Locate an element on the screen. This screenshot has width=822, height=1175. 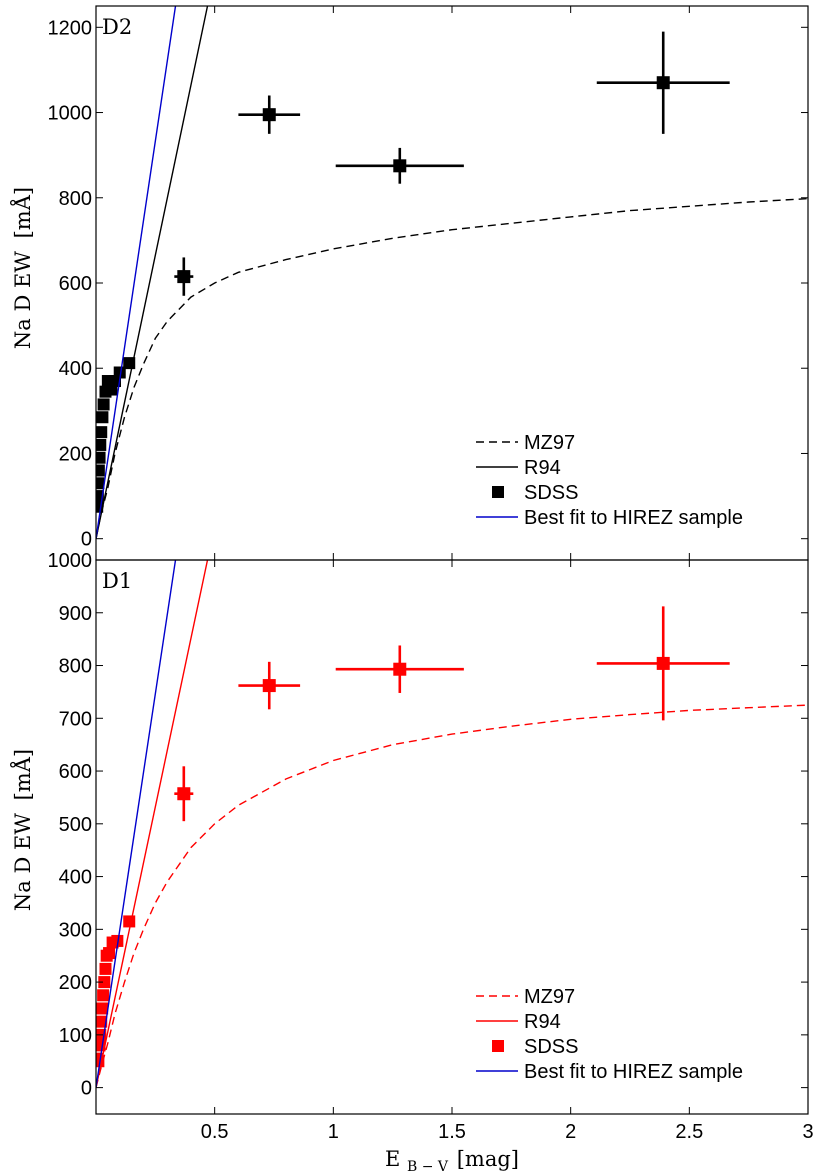
x-tick-label: 2 is located at coordinates (570, 1132).